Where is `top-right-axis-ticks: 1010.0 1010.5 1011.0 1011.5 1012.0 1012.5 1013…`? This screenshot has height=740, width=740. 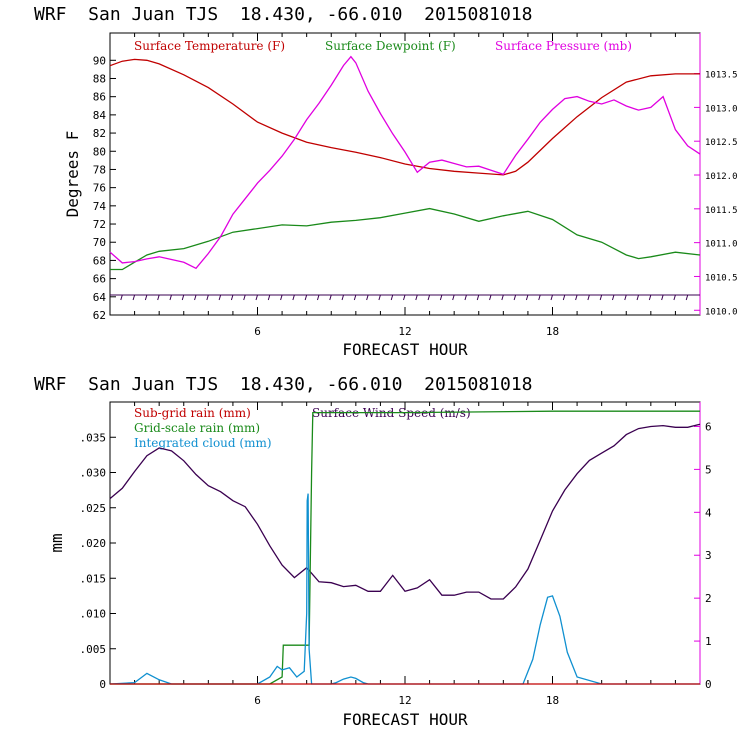 top-right-axis-ticks: 1010.0 1010.5 1011.0 1011.5 1012.0 1012.5 1013… is located at coordinates (716, 194).